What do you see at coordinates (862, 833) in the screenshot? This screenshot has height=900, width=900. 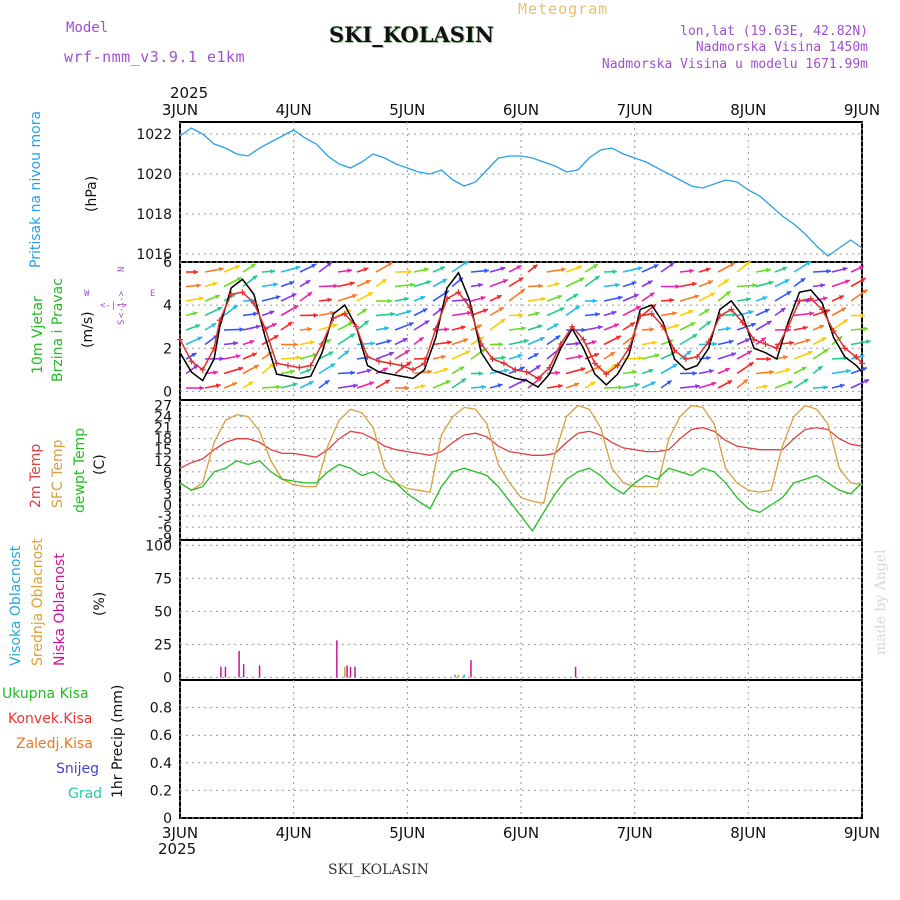 I see `x-tick-label-bottom: 9JUN` at bounding box center [862, 833].